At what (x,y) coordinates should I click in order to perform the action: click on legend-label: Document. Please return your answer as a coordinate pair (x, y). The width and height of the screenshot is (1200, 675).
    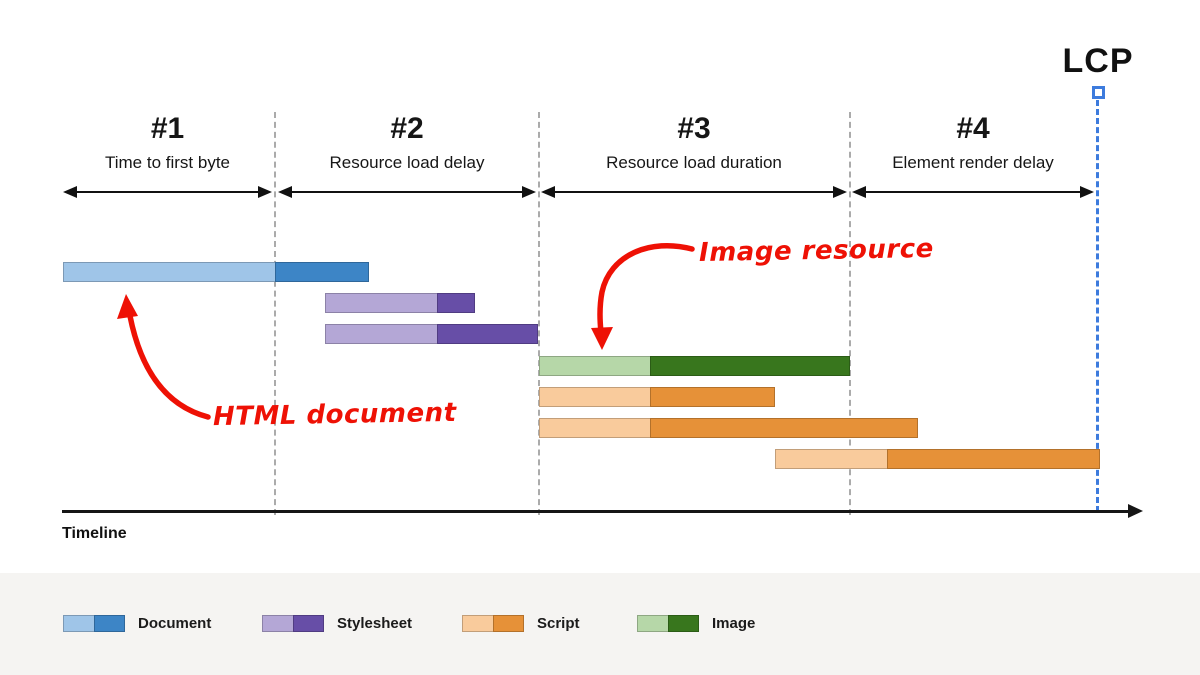
    Looking at the image, I should click on (175, 623).